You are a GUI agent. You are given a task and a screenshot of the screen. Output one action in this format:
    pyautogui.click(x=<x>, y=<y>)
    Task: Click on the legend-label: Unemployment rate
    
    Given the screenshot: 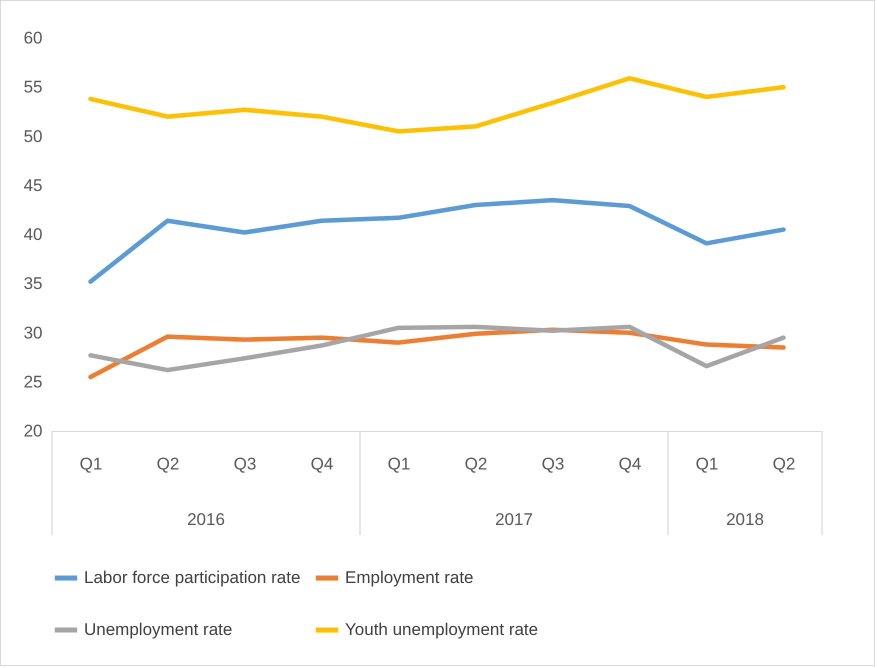 What is the action you would take?
    pyautogui.click(x=158, y=629)
    